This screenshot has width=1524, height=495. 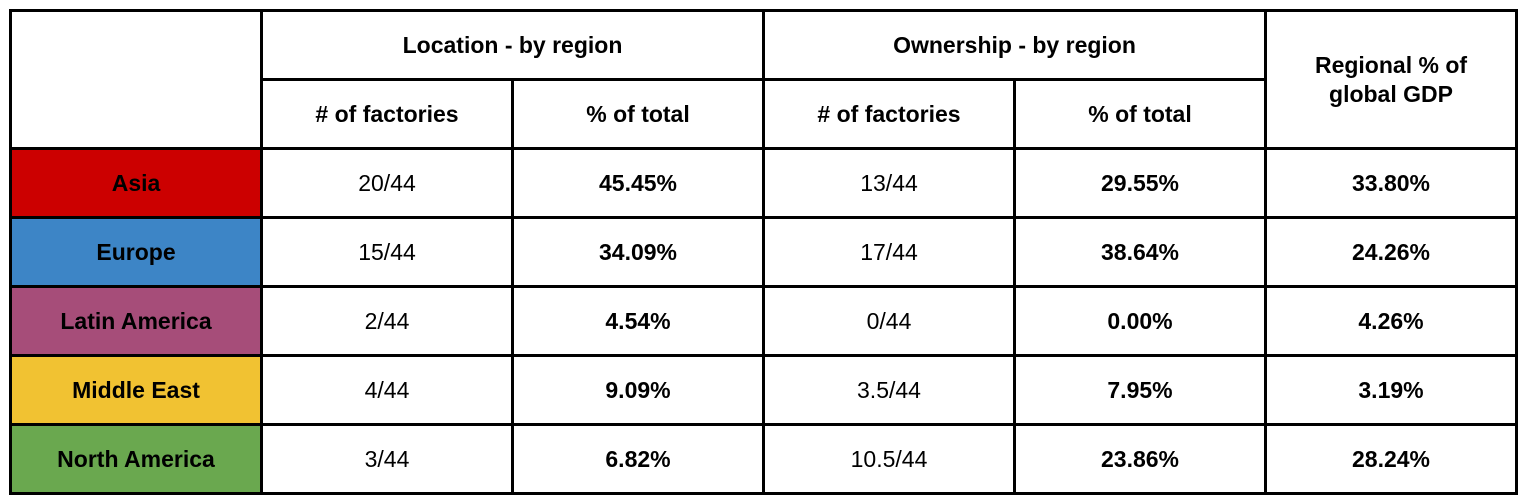 I want to click on table-row-asia: Asia 20/44 45.45% 13/44 29.55% 33.80%, so click(x=763, y=183).